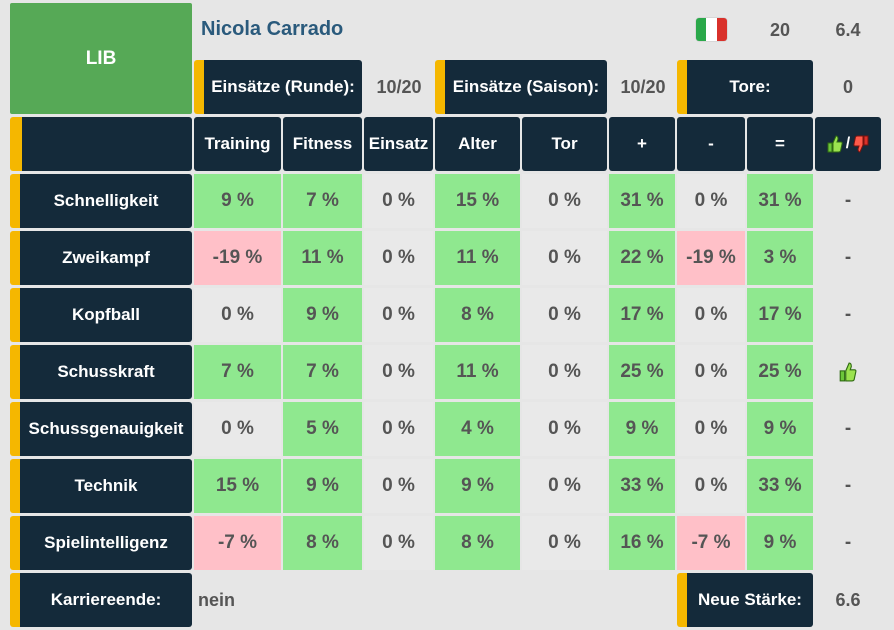 Image resolution: width=894 pixels, height=630 pixels. Describe the element at coordinates (322, 144) in the screenshot. I see `column-header: Fitness` at that location.